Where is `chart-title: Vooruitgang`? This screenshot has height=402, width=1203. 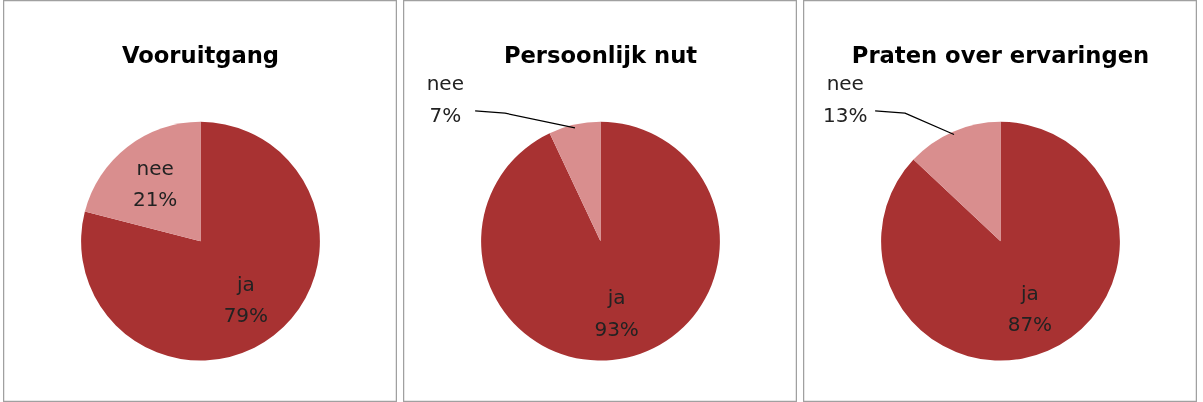
chart-title: Vooruitgang is located at coordinates (200, 55).